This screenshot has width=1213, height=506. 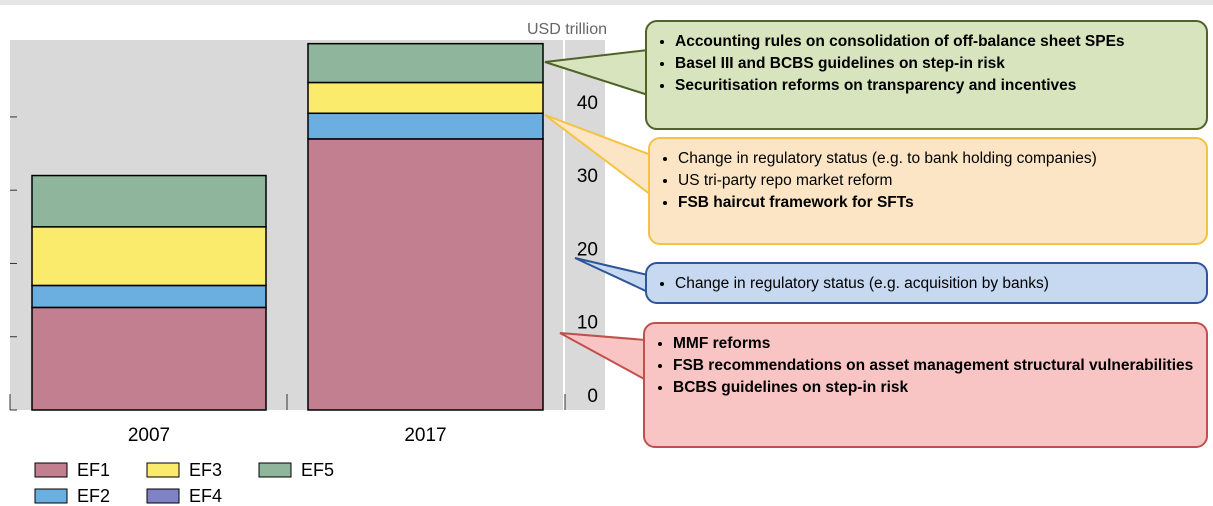 What do you see at coordinates (93, 496) in the screenshot?
I see `legend-label: EF2` at bounding box center [93, 496].